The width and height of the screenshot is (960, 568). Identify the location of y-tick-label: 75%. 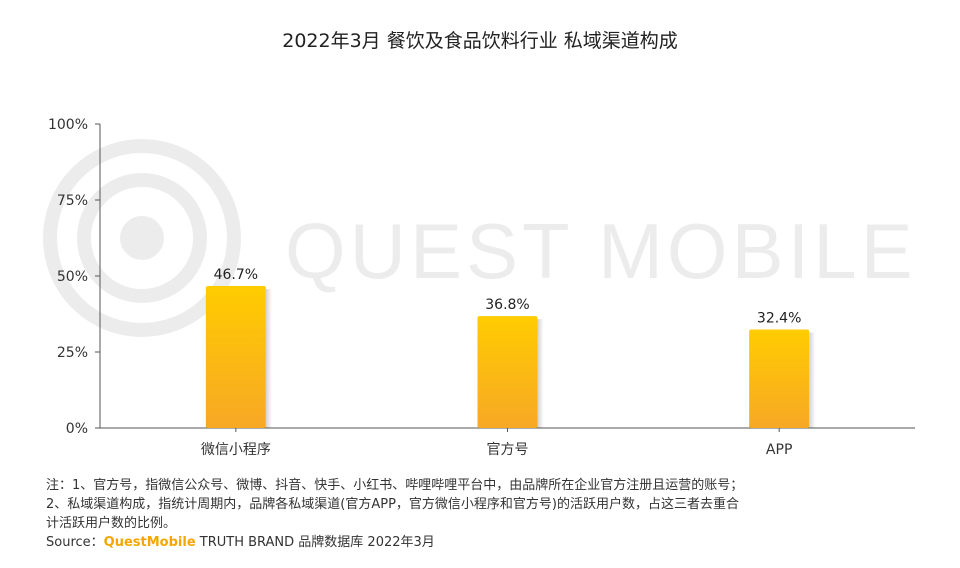
(72, 201).